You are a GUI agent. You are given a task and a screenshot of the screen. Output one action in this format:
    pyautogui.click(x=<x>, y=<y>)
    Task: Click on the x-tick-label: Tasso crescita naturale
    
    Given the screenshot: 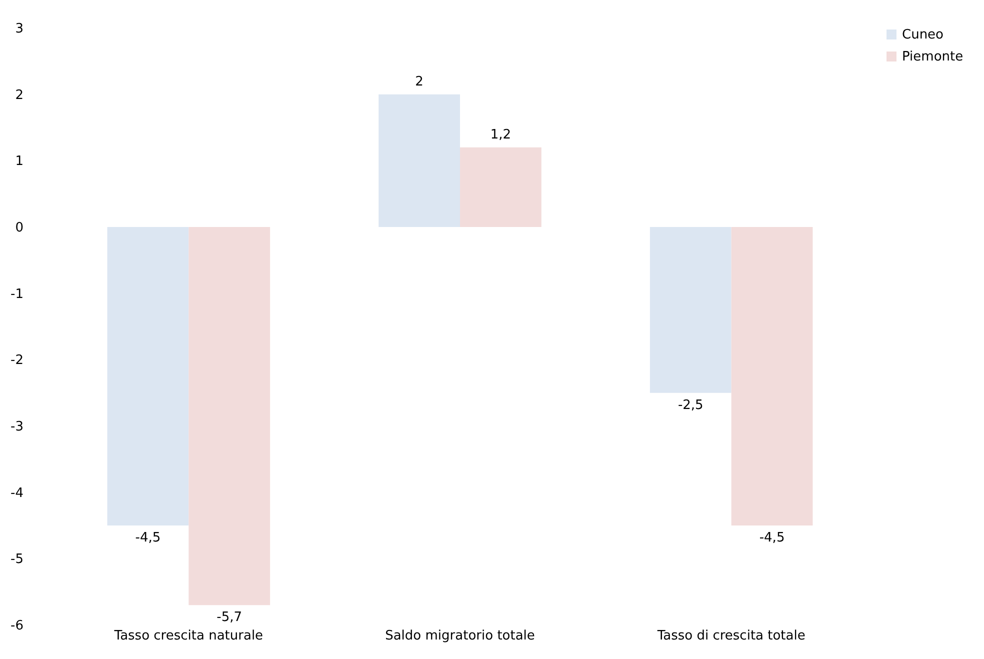 What is the action you would take?
    pyautogui.click(x=188, y=636)
    